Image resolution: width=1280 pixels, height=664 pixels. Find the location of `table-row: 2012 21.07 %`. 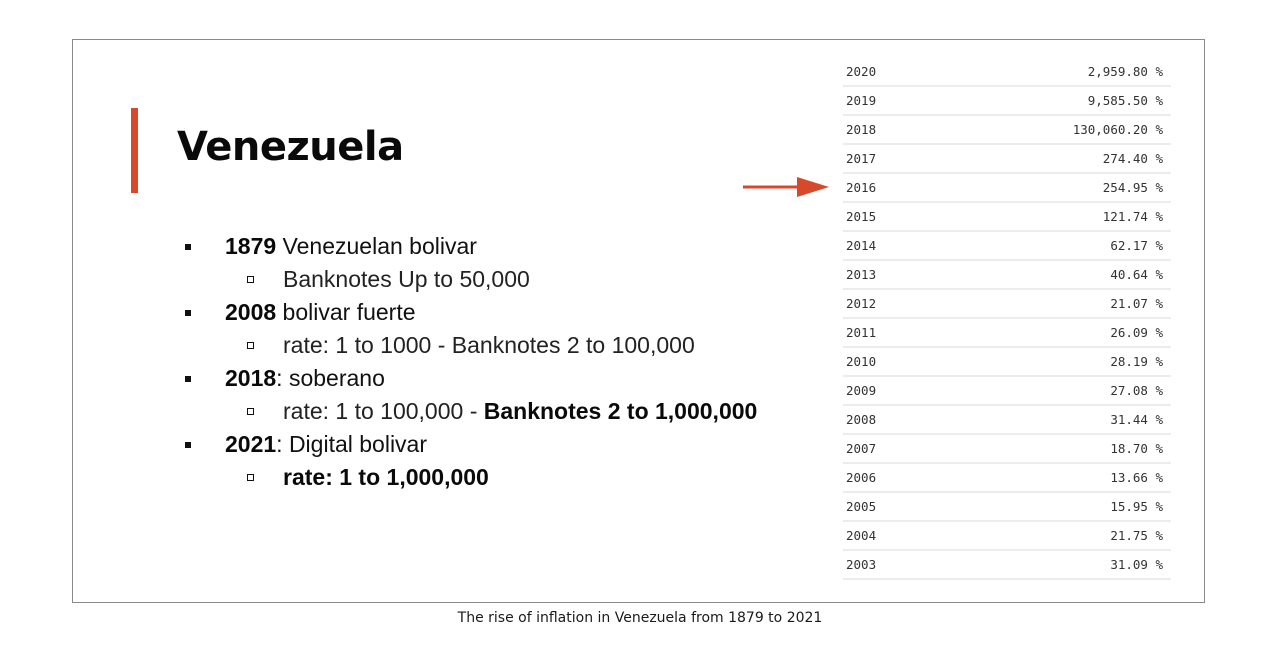

table-row: 2012 21.07 % is located at coordinates (1007, 304).